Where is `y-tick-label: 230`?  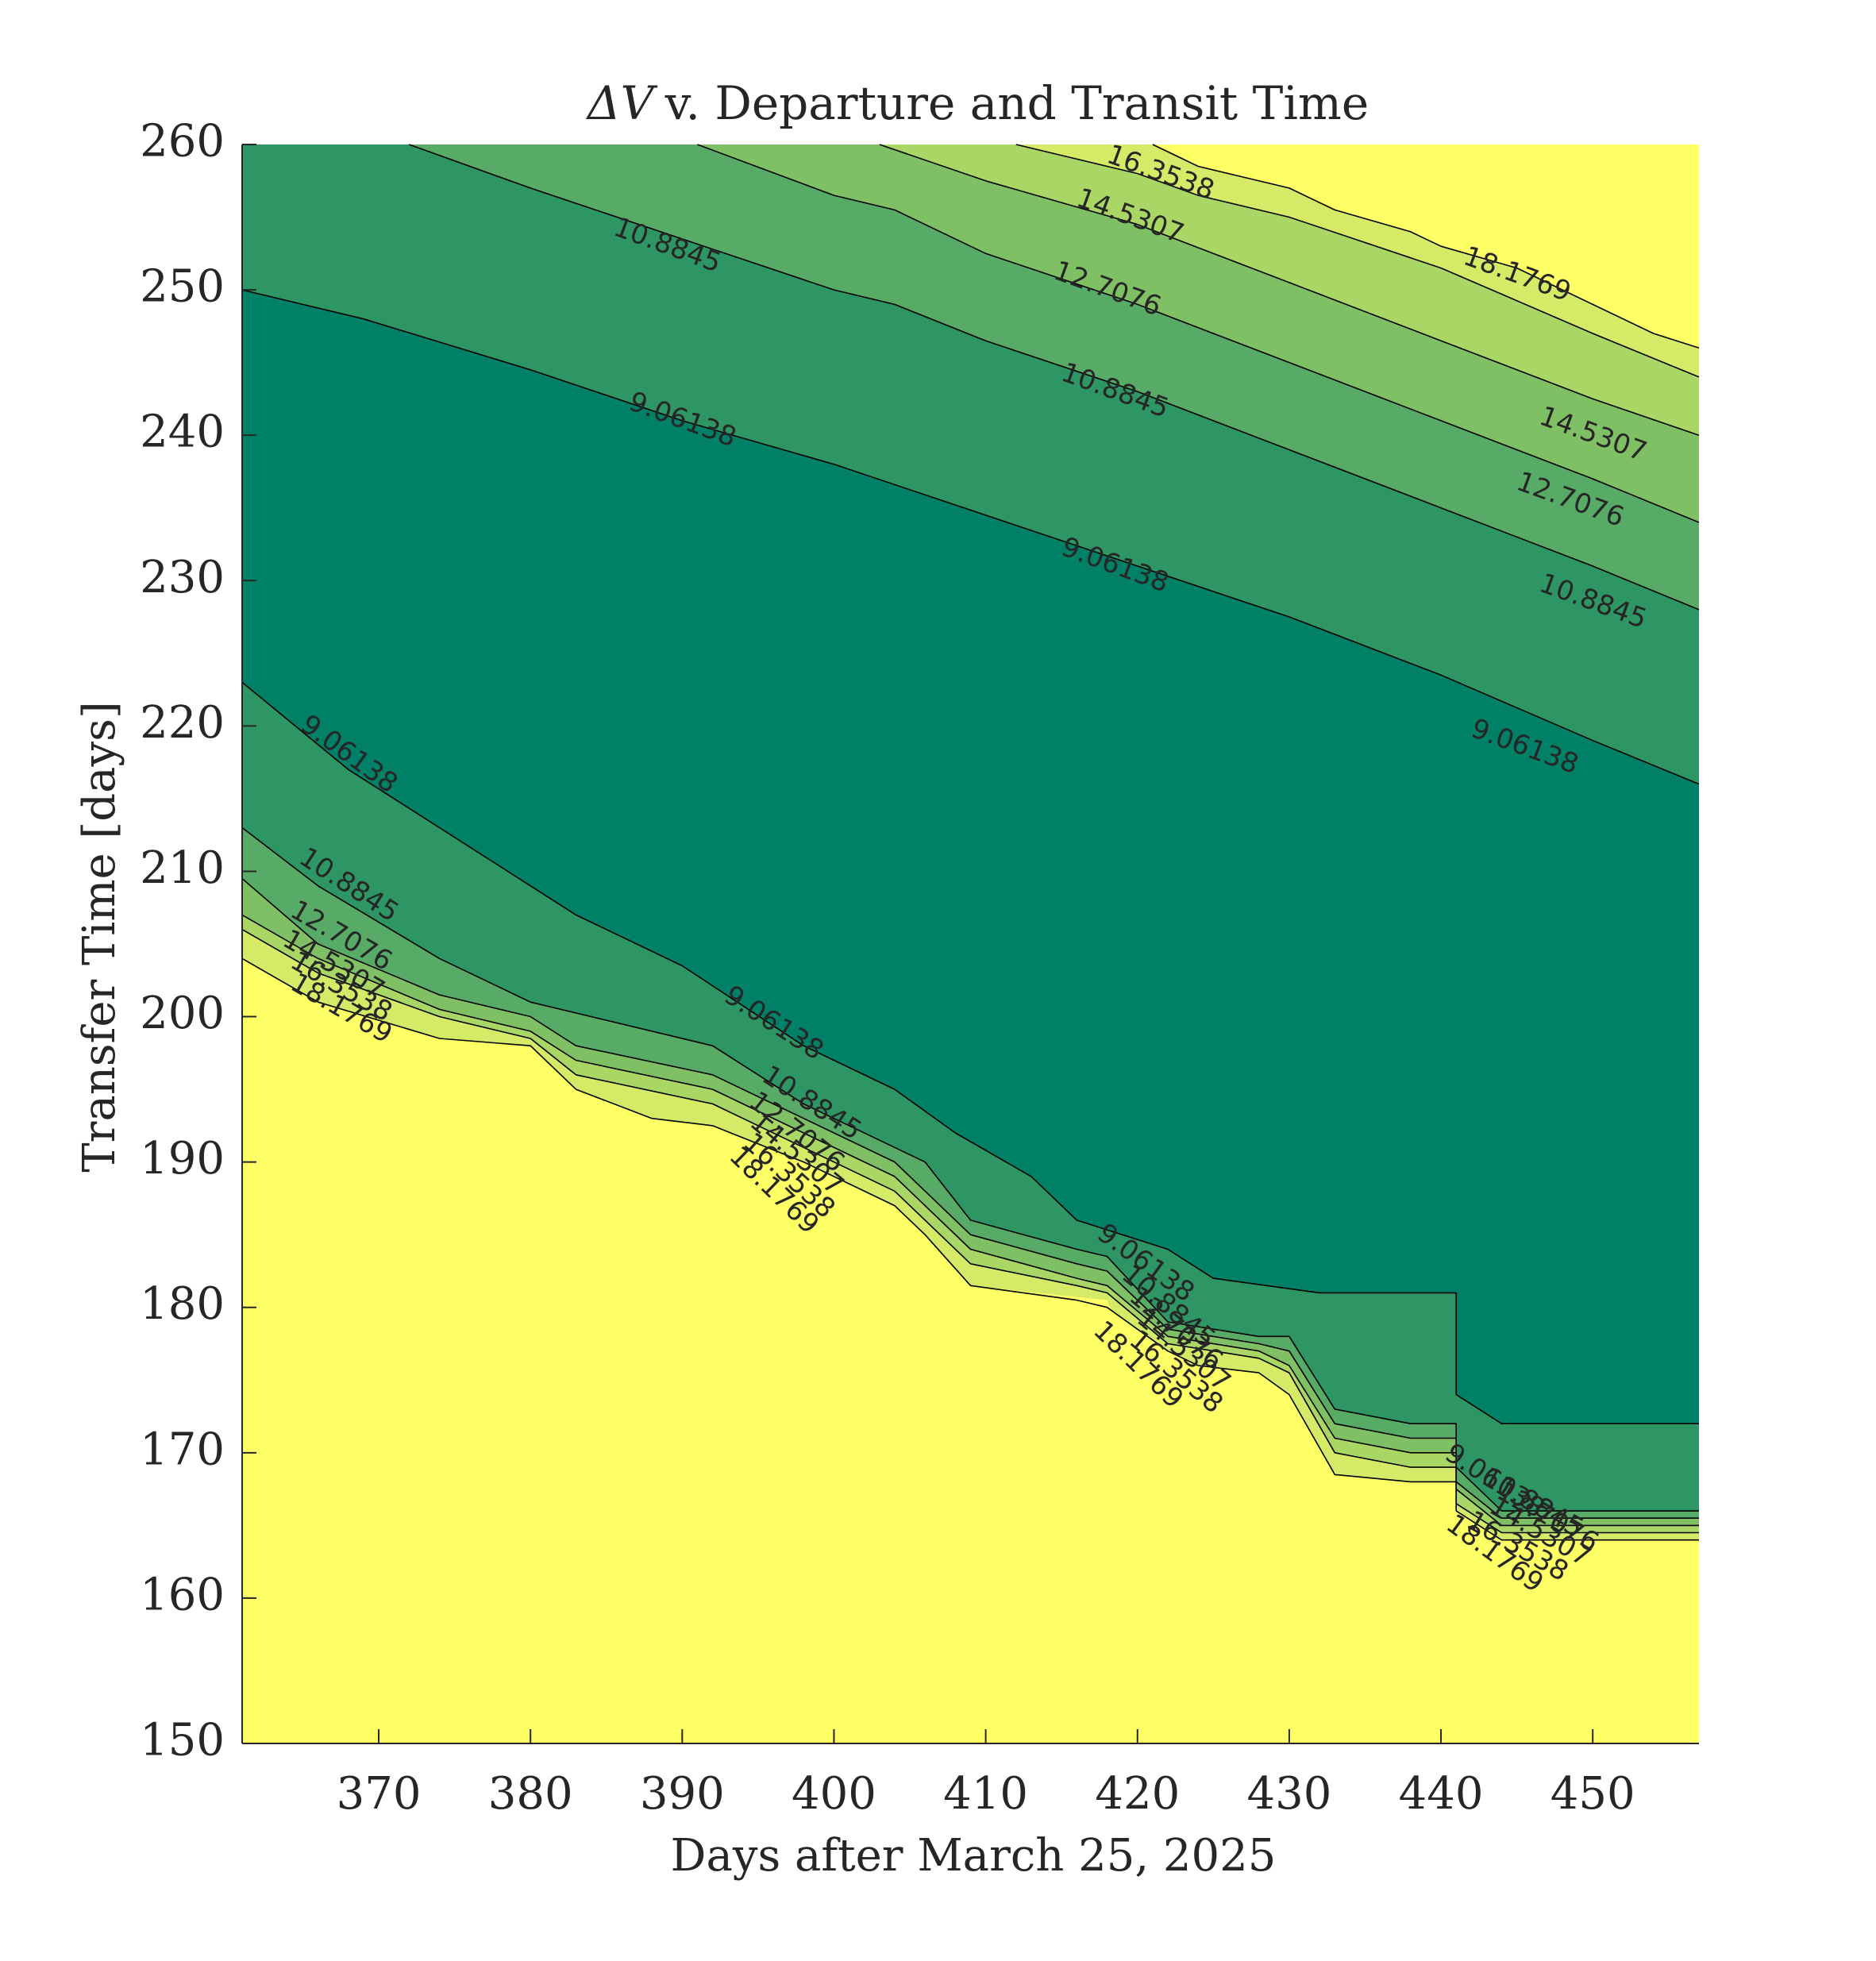
y-tick-label: 230 is located at coordinates (182, 578).